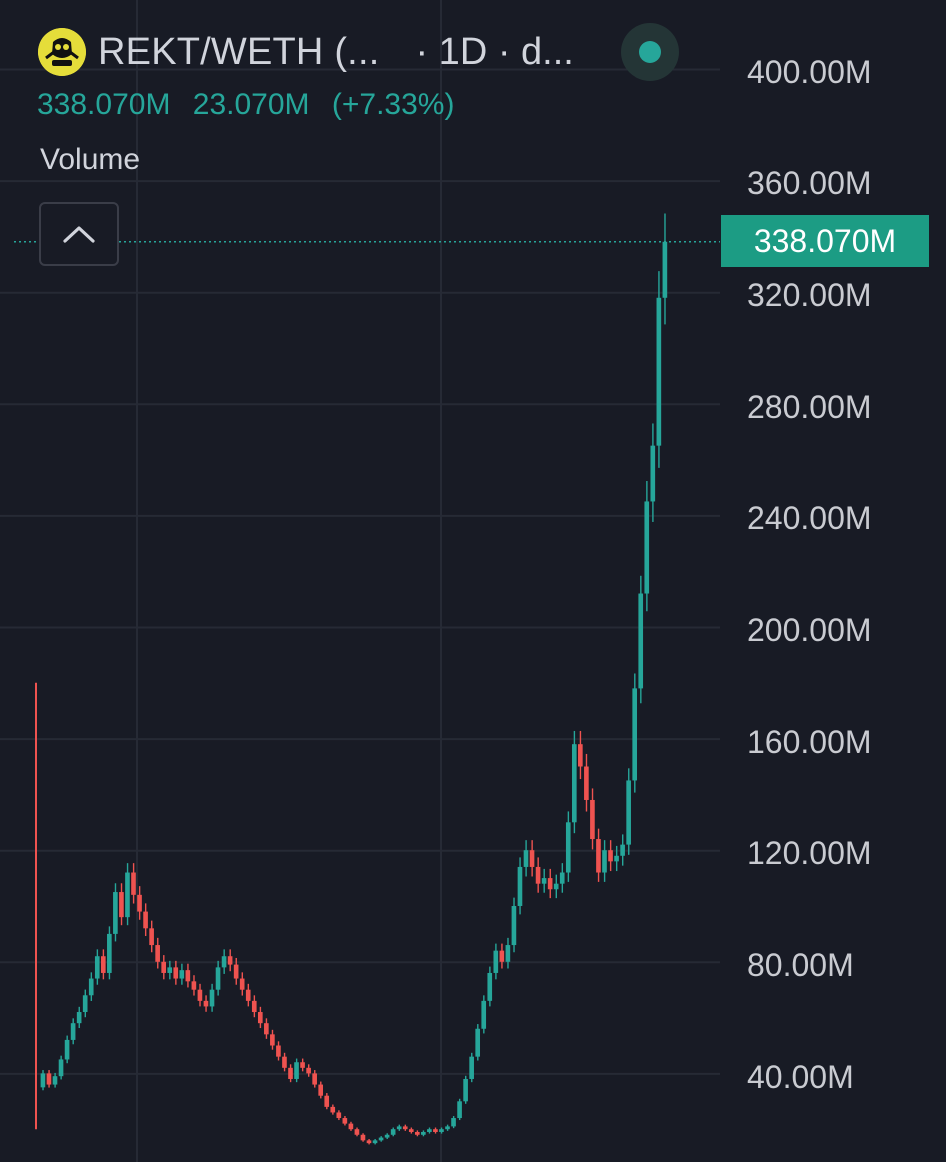 The height and width of the screenshot is (1162, 946). Describe the element at coordinates (800, 965) in the screenshot. I see `y-axis-label: 80.00M` at that location.